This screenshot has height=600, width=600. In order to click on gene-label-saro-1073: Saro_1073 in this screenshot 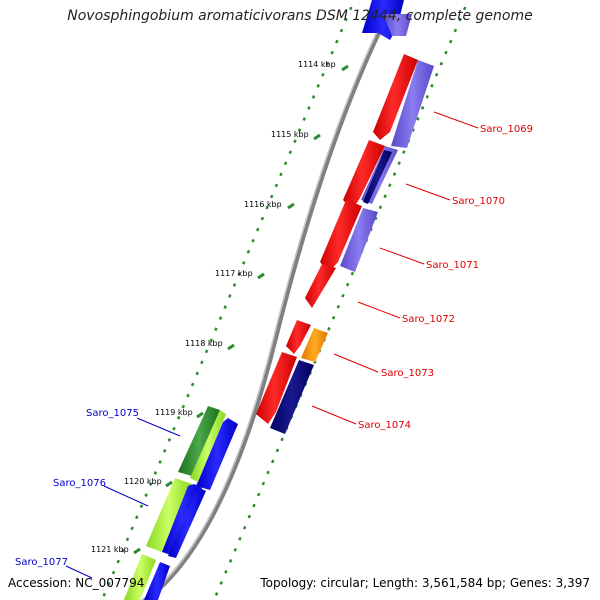, I will do `click(407, 373)`.